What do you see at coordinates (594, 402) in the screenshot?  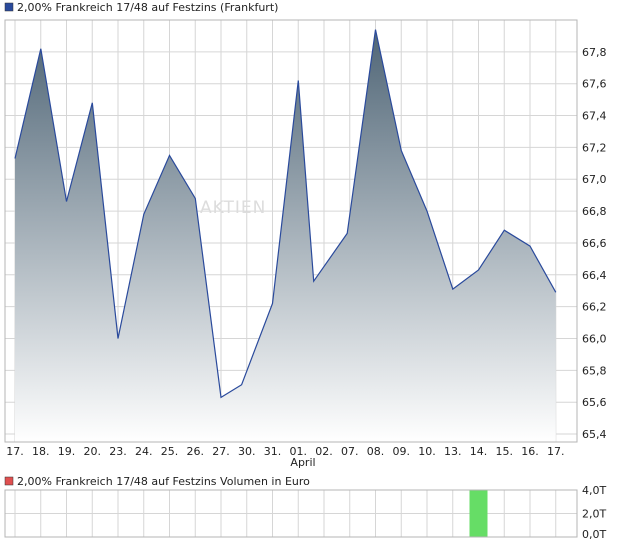 I see `price-y-tick-label: 65,6` at bounding box center [594, 402].